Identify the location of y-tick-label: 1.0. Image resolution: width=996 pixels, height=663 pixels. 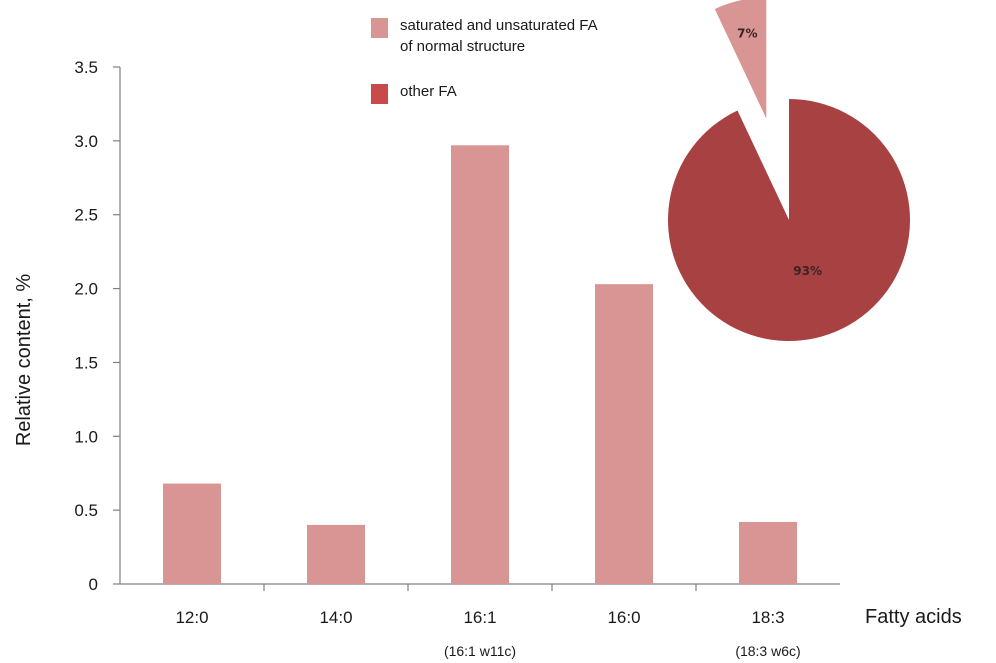
(86, 436).